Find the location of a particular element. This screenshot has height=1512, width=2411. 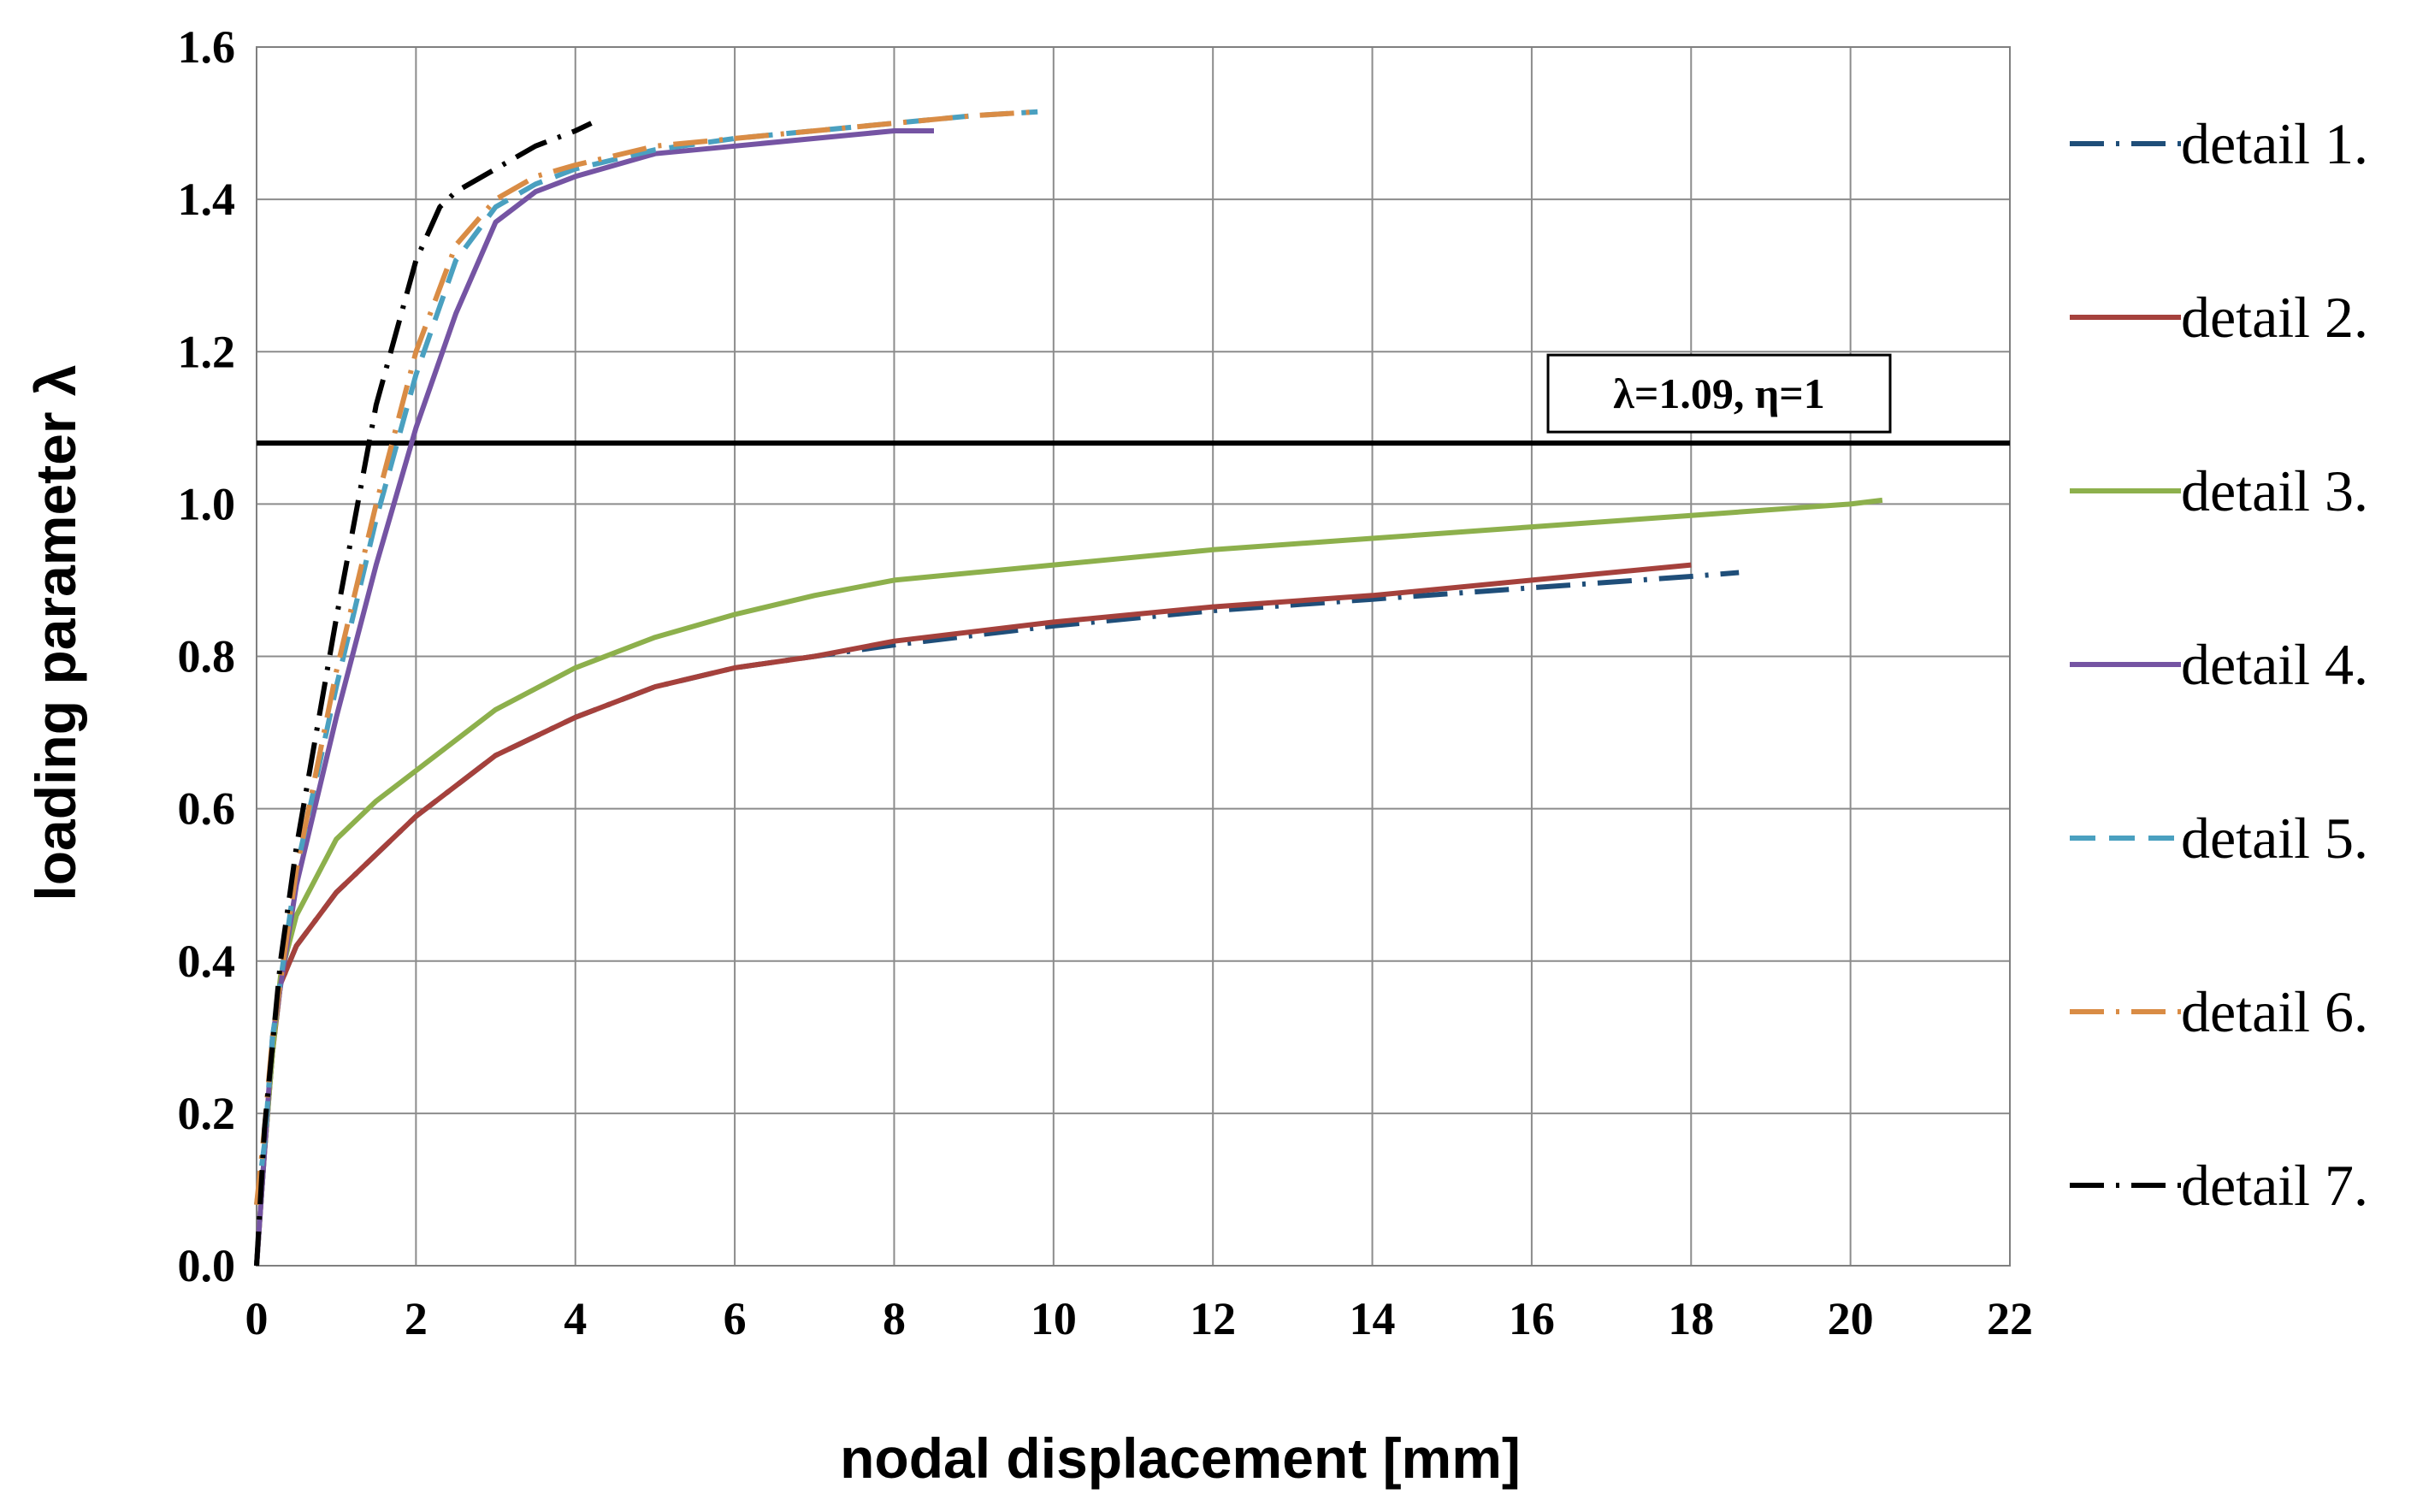

x-tick-label: 10 is located at coordinates (1054, 1318).